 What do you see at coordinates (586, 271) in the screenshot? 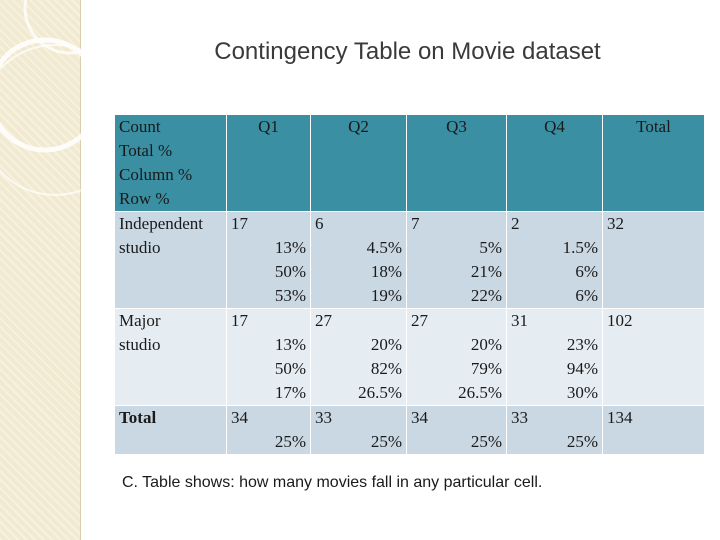
I see `cell-column-pct: 6%` at bounding box center [586, 271].